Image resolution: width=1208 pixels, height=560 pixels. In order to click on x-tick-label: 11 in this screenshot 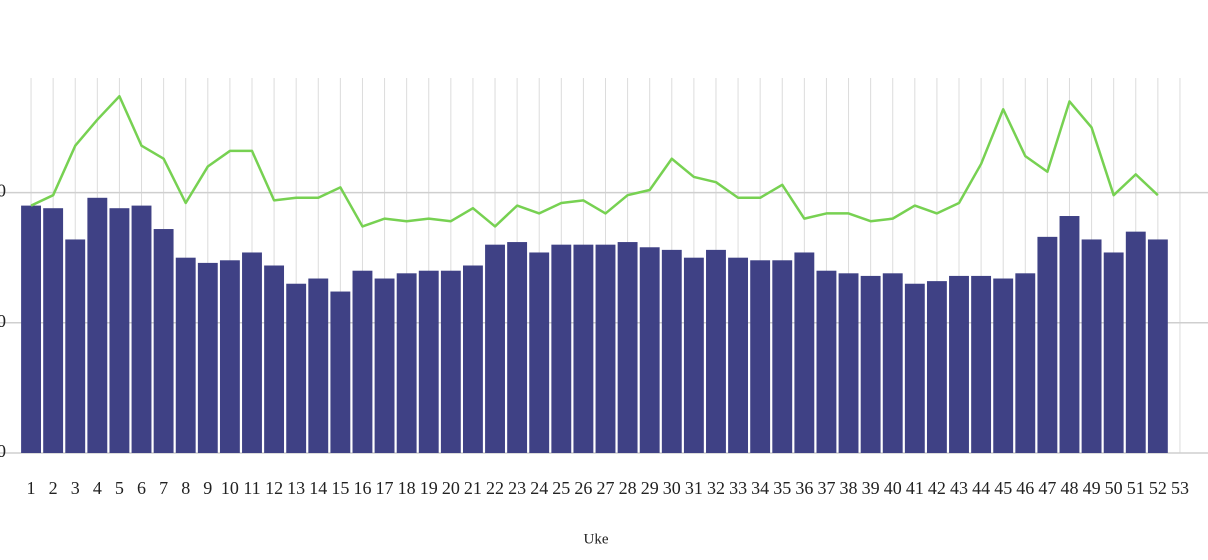, I will do `click(251, 488)`.